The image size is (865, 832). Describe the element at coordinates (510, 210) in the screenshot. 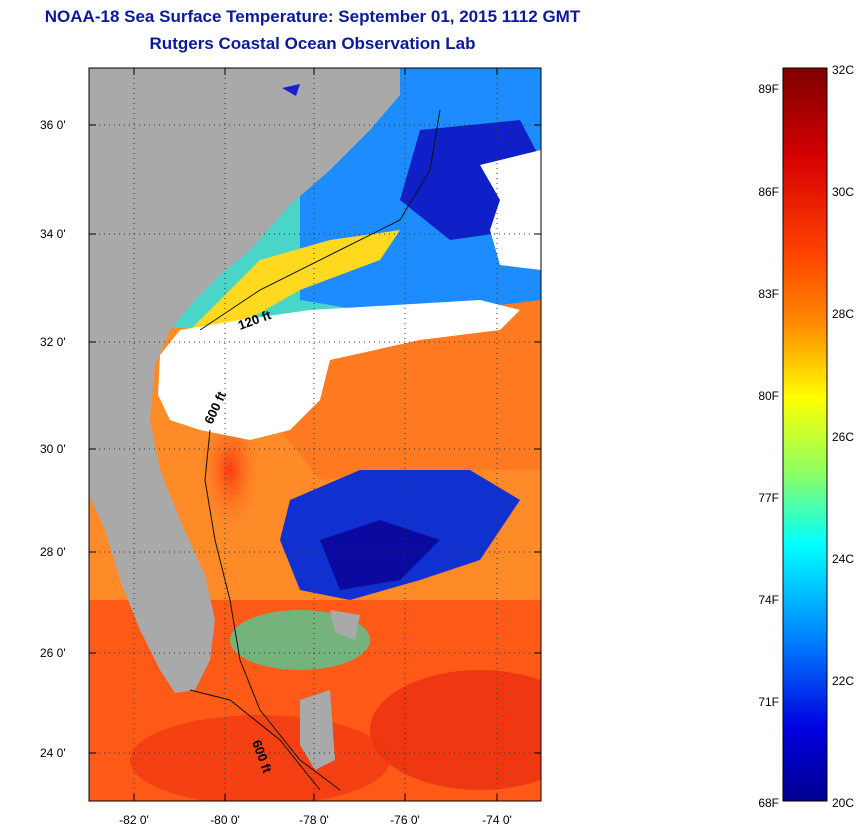

I see `cloud-mask-ne` at that location.